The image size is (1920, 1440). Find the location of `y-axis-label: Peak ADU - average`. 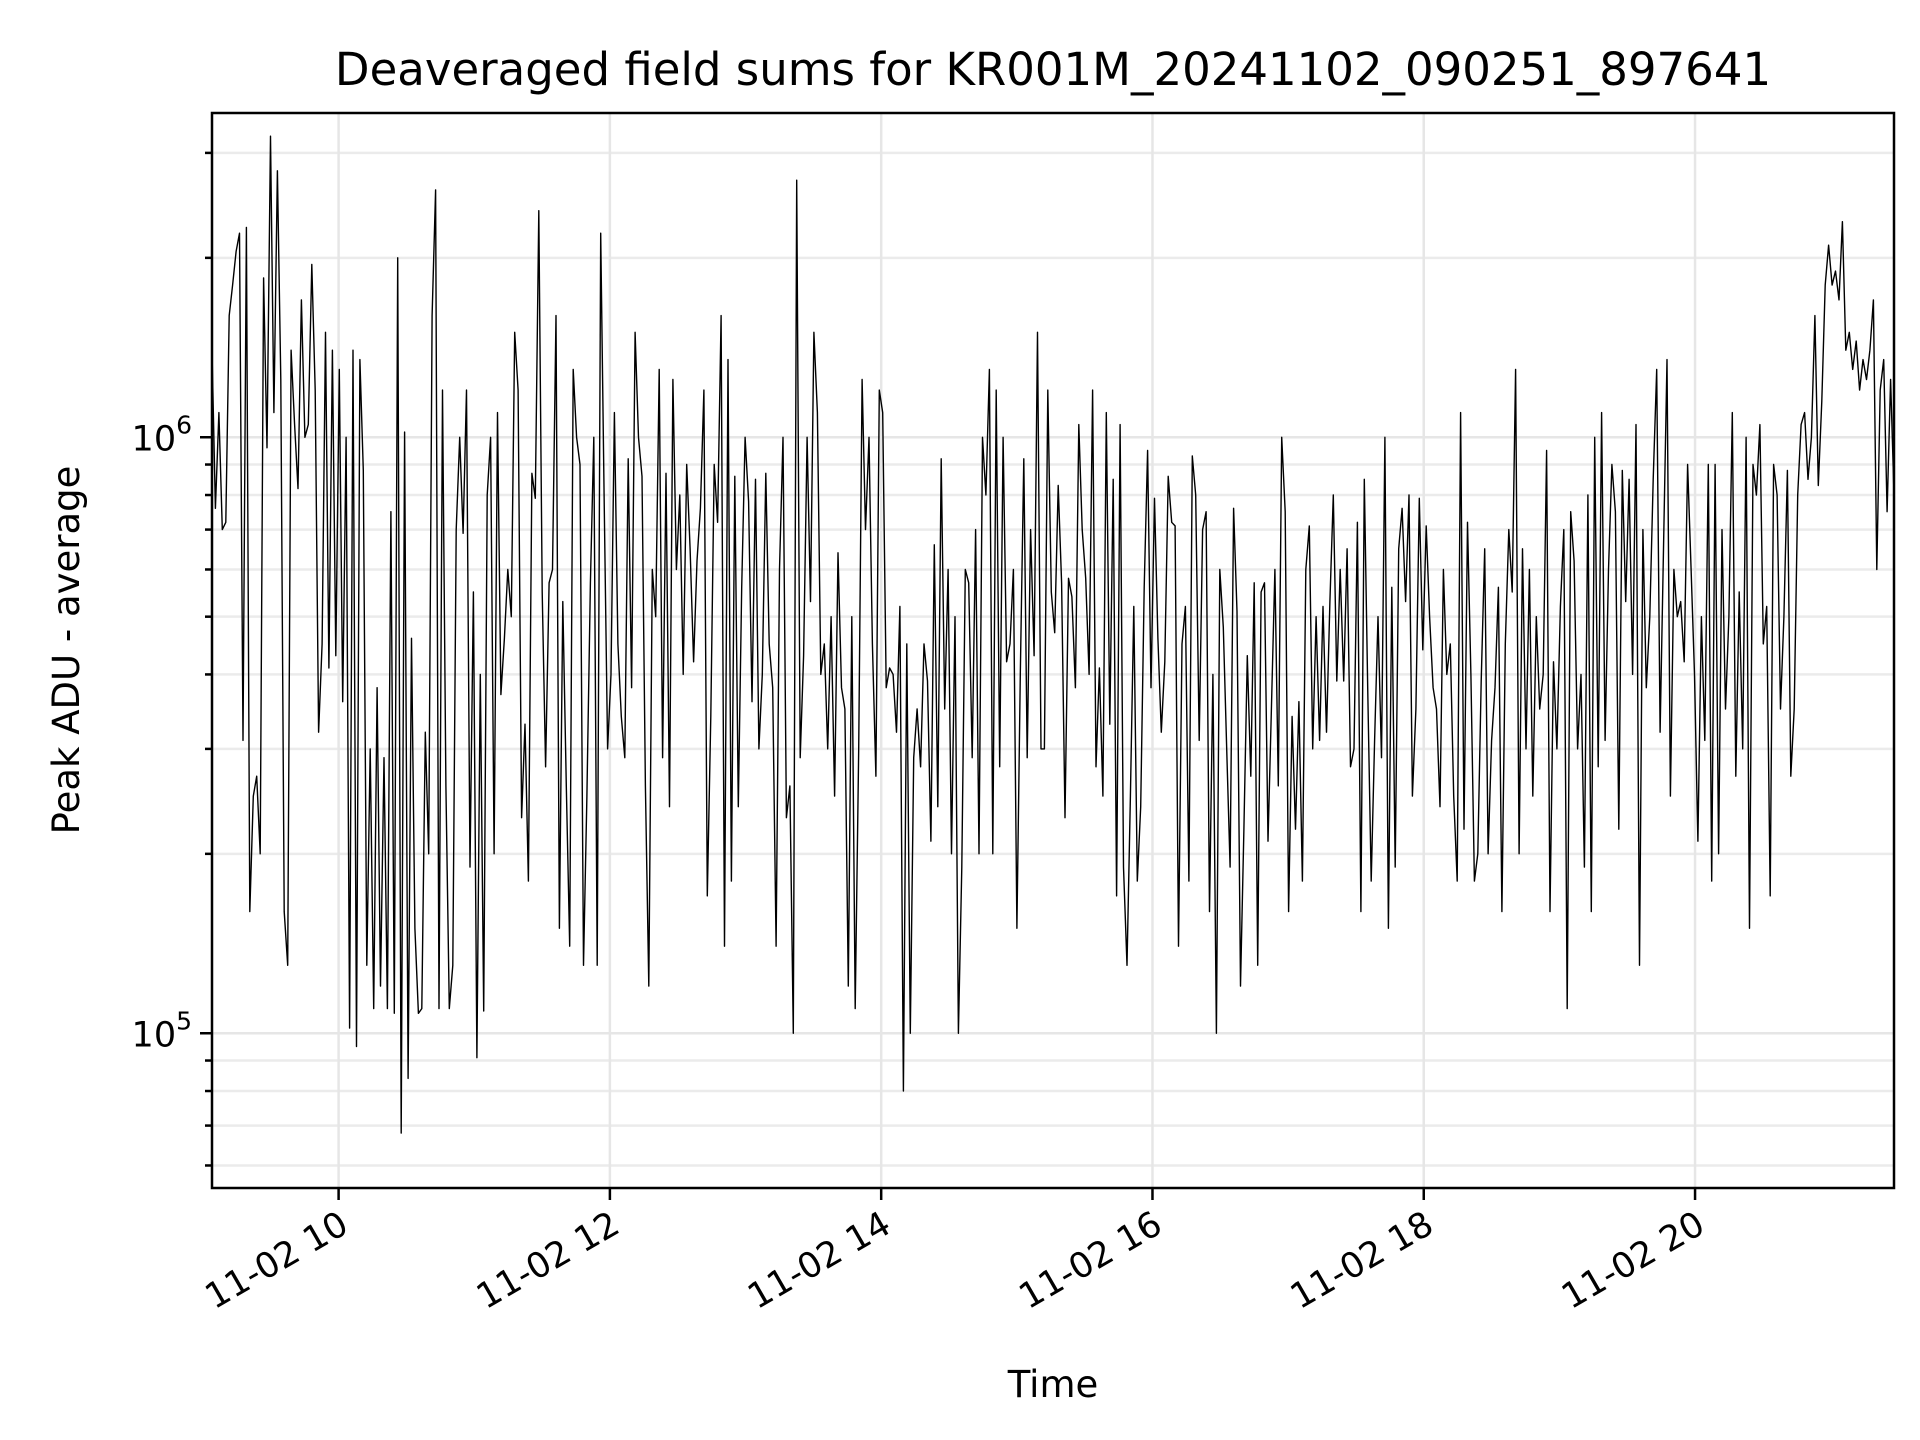

y-axis-label: Peak ADU - average is located at coordinates (66, 650).